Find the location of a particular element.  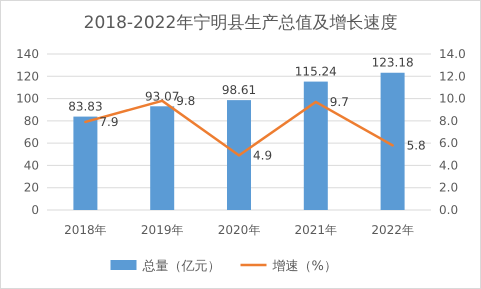

y2-tick-label: 6.0 is located at coordinates (448, 143).